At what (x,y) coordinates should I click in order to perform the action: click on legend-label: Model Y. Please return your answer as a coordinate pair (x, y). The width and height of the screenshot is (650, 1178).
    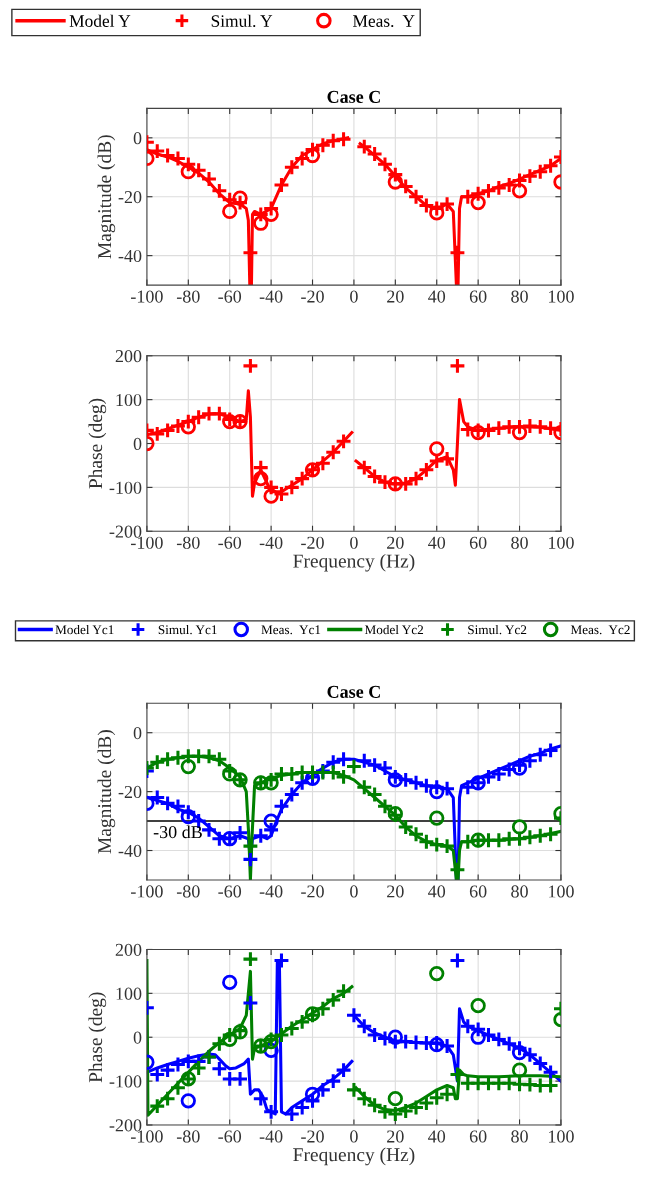
    Looking at the image, I should click on (100, 20).